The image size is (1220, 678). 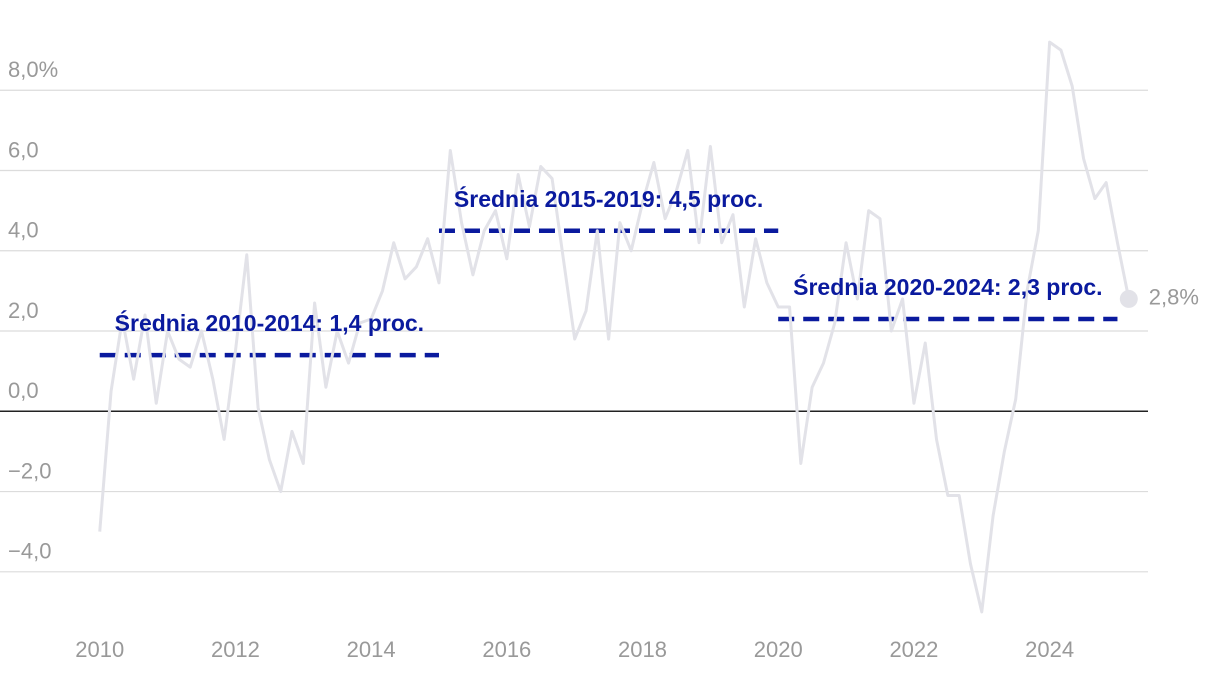 What do you see at coordinates (947, 286) in the screenshot?
I see `average-label: Średnia 2020-2024: 2,3 proc.` at bounding box center [947, 286].